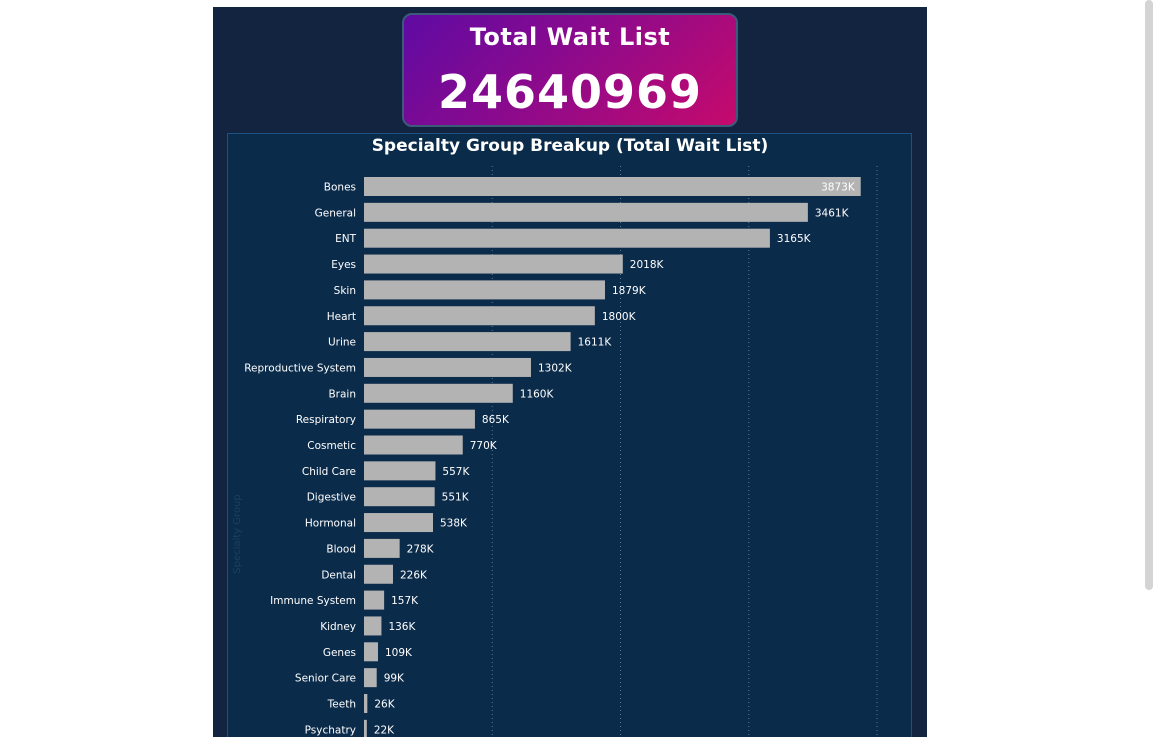 The image size is (1153, 737). Describe the element at coordinates (570, 37) in the screenshot. I see `kpi-title: Total Wait List` at that location.